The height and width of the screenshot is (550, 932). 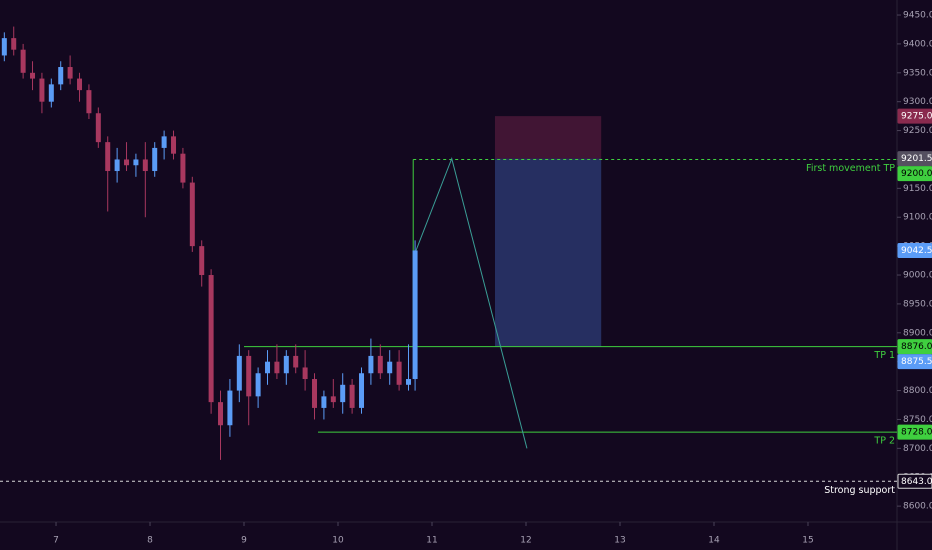 What do you see at coordinates (859, 490) in the screenshot?
I see `level-text: Strong support` at bounding box center [859, 490].